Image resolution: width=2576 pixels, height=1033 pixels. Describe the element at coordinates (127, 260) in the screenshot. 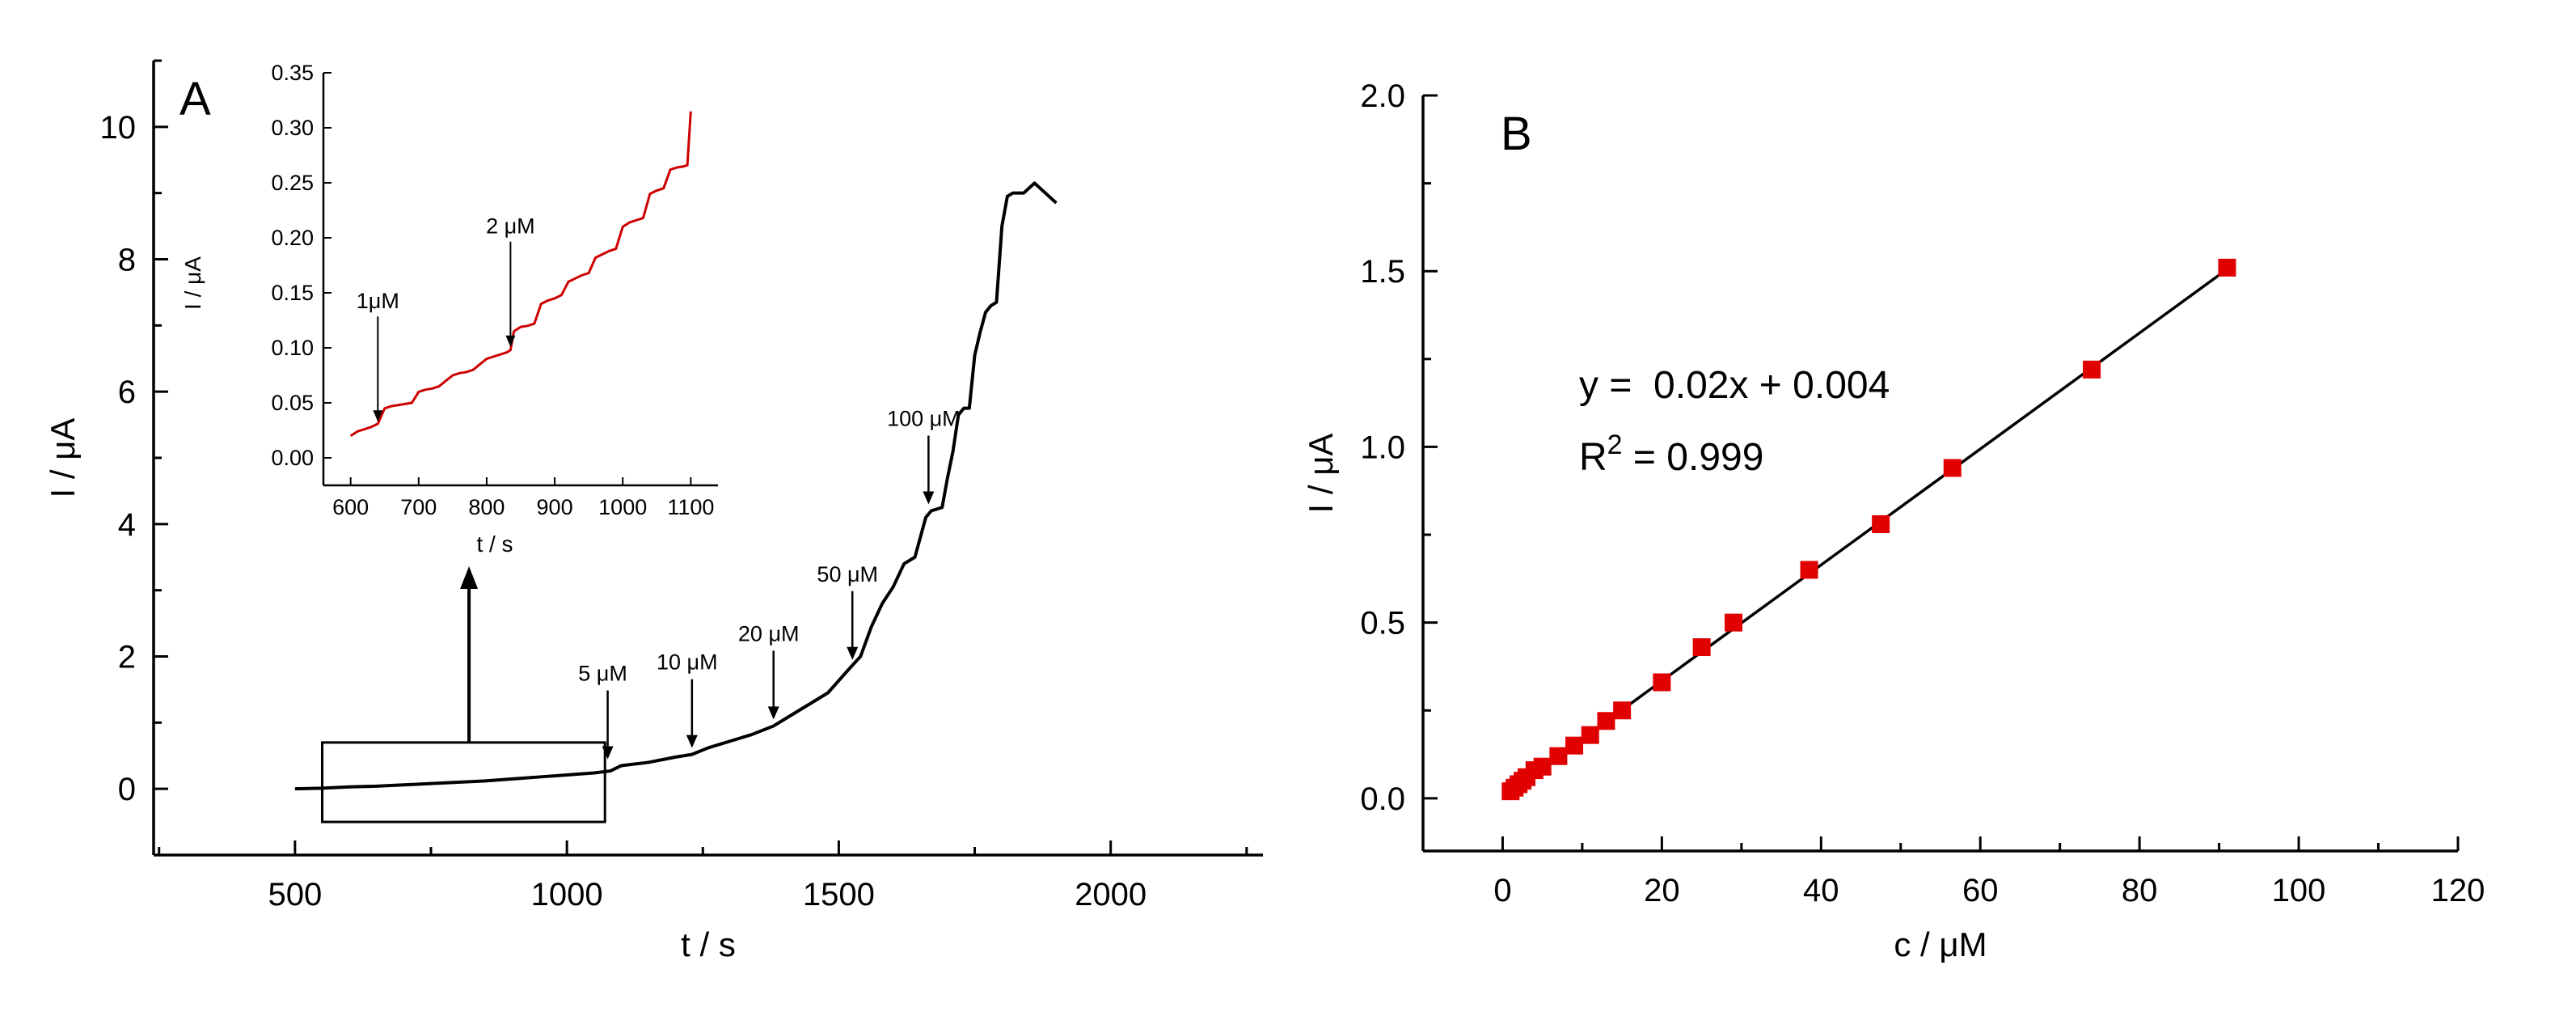

I see `panel-a-y-tick-label: 8` at that location.